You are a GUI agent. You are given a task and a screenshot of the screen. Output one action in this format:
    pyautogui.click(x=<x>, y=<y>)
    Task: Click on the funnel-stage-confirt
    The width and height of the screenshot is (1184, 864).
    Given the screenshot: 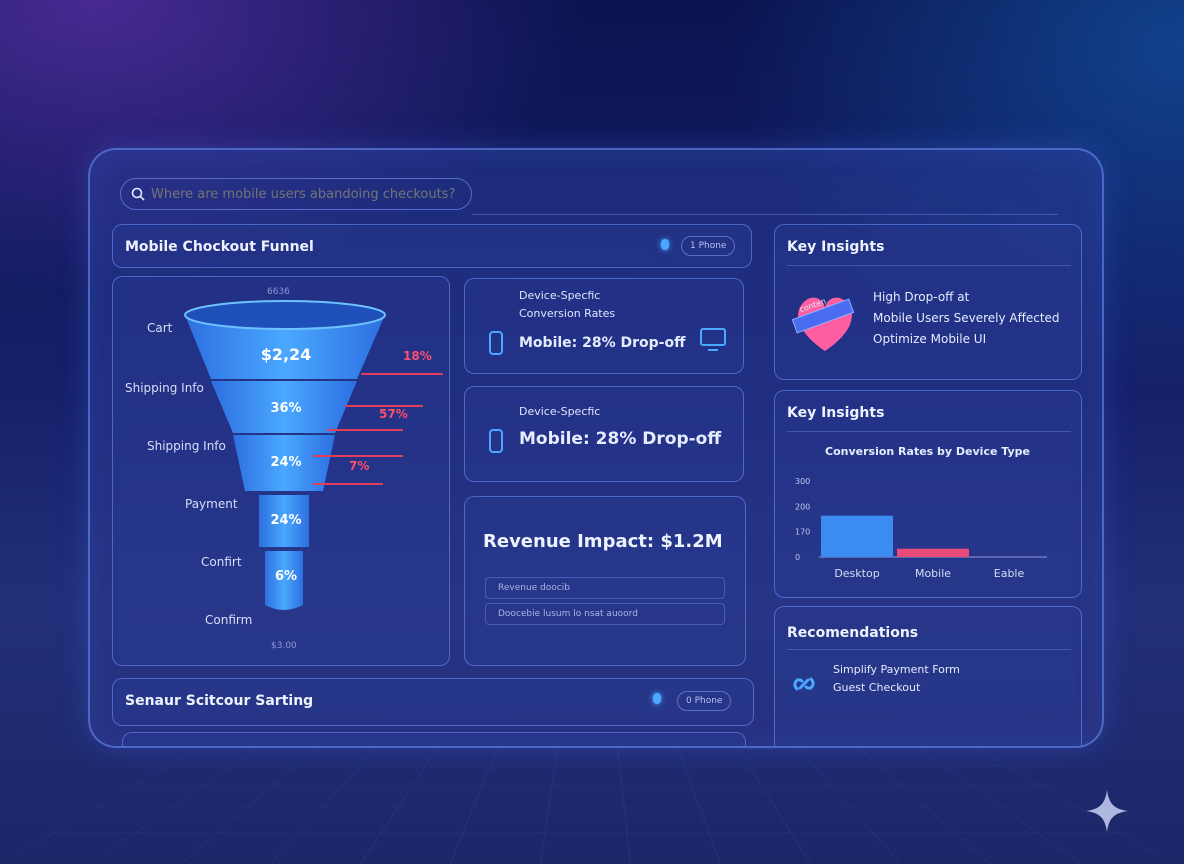 What is the action you would take?
    pyautogui.click(x=284, y=580)
    